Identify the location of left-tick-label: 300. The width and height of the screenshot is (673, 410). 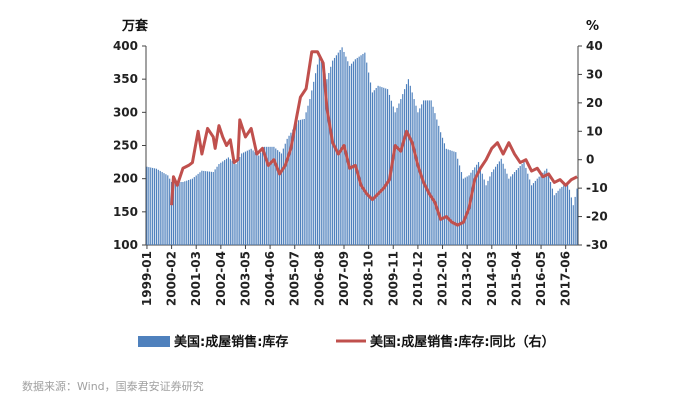
(125, 112).